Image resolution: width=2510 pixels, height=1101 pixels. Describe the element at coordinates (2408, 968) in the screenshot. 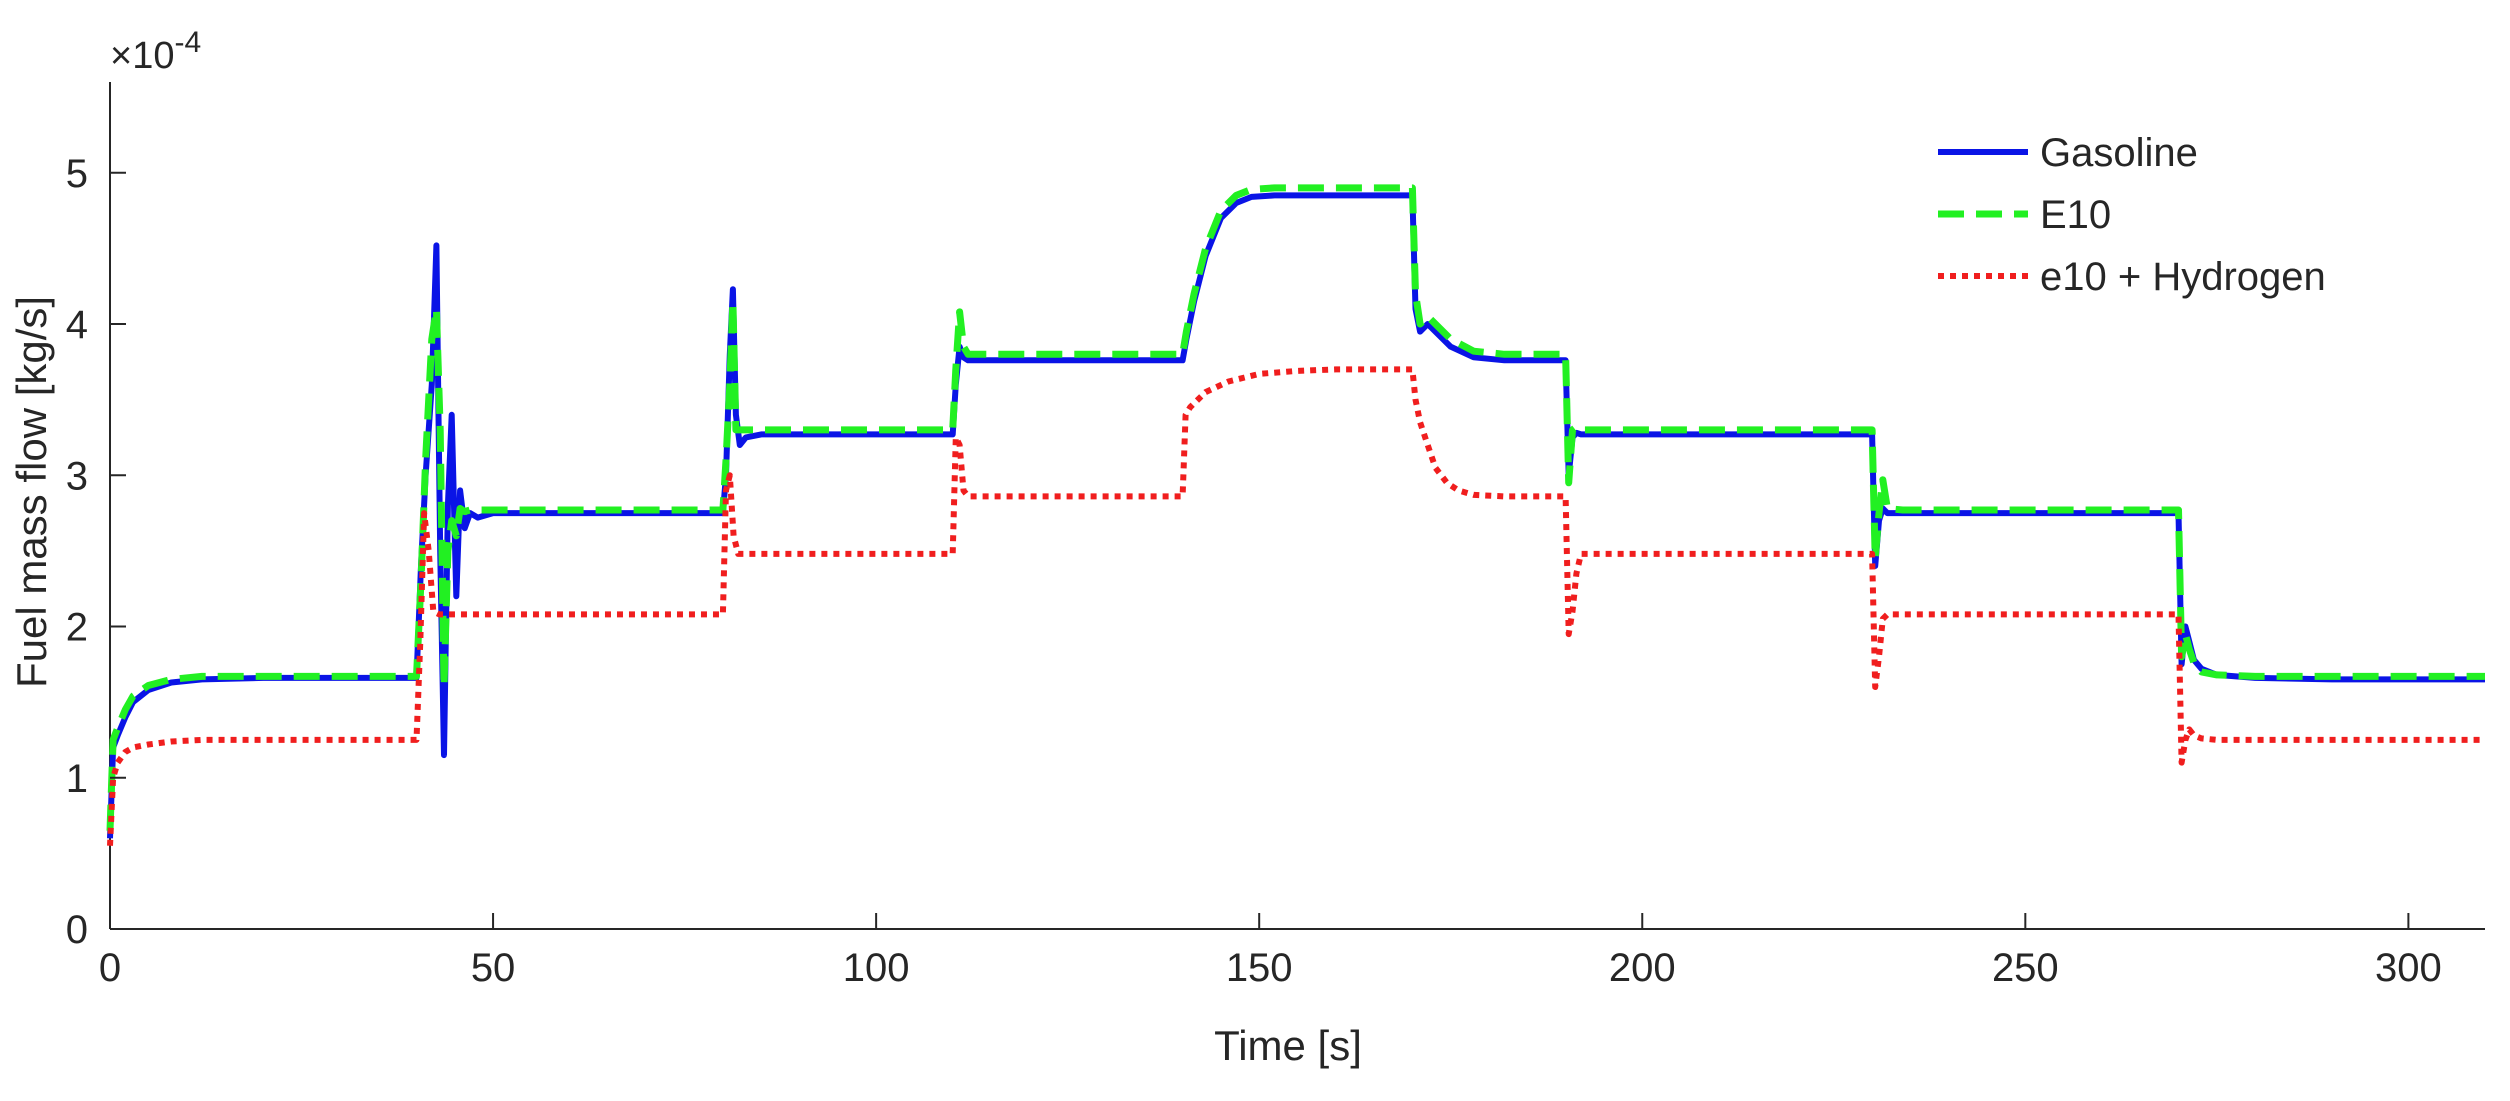

I see `x-tick-label: 300` at that location.